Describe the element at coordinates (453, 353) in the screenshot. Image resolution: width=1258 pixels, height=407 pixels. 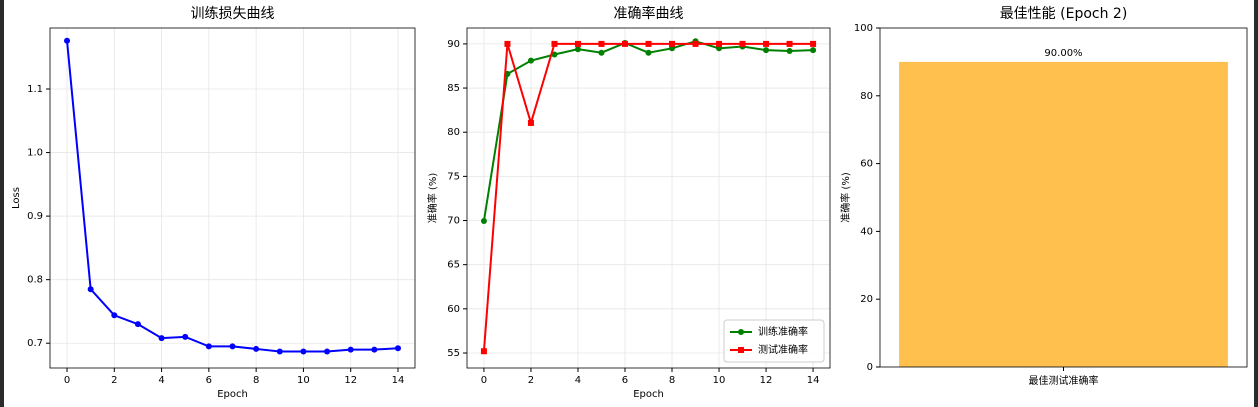
I see `y-tick-label: 55` at that location.